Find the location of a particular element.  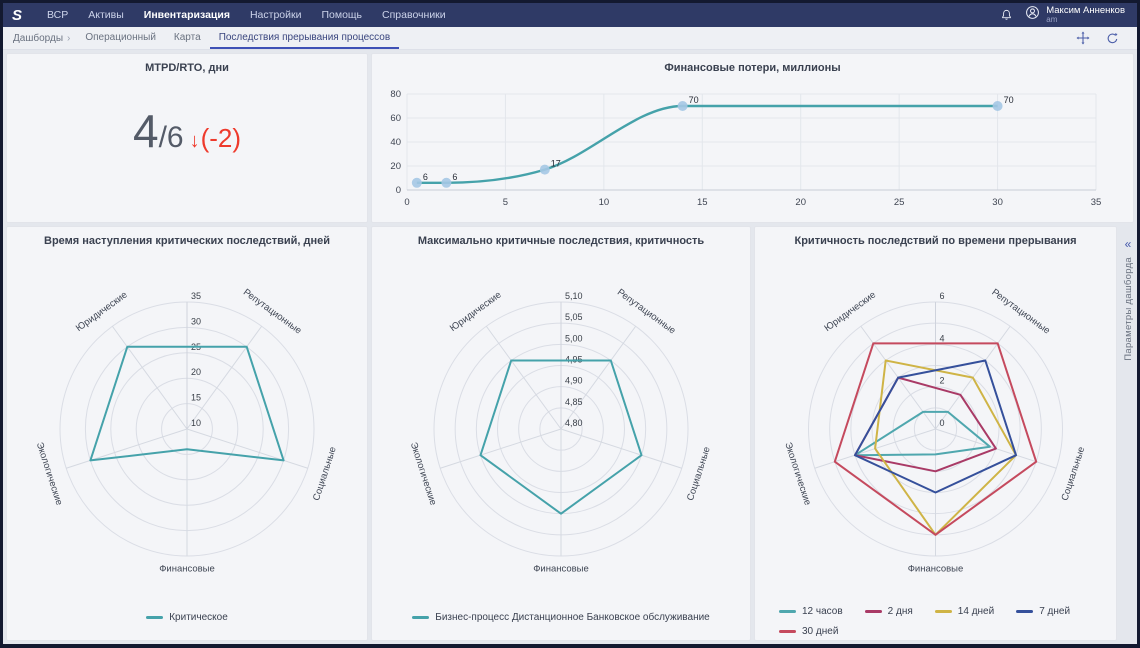

svg-text: 5,10 is located at coordinates (574, 296).